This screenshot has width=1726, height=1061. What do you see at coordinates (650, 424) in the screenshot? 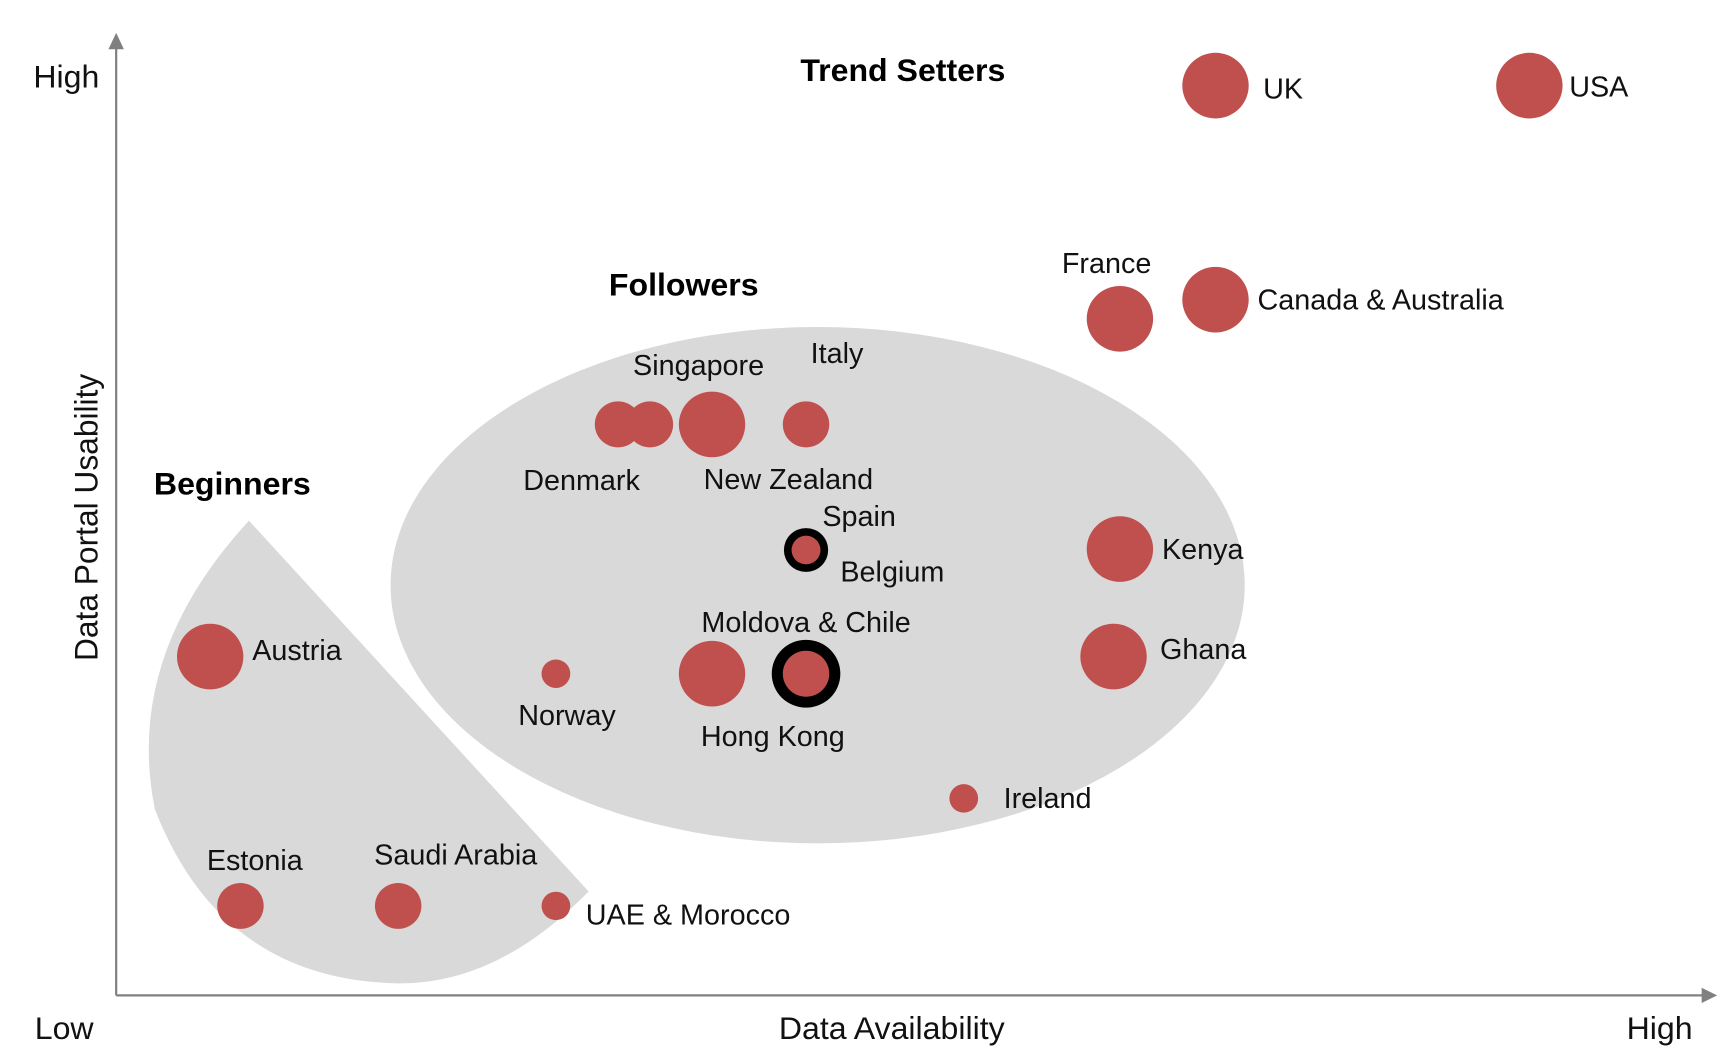
I see `point-singapore` at bounding box center [650, 424].